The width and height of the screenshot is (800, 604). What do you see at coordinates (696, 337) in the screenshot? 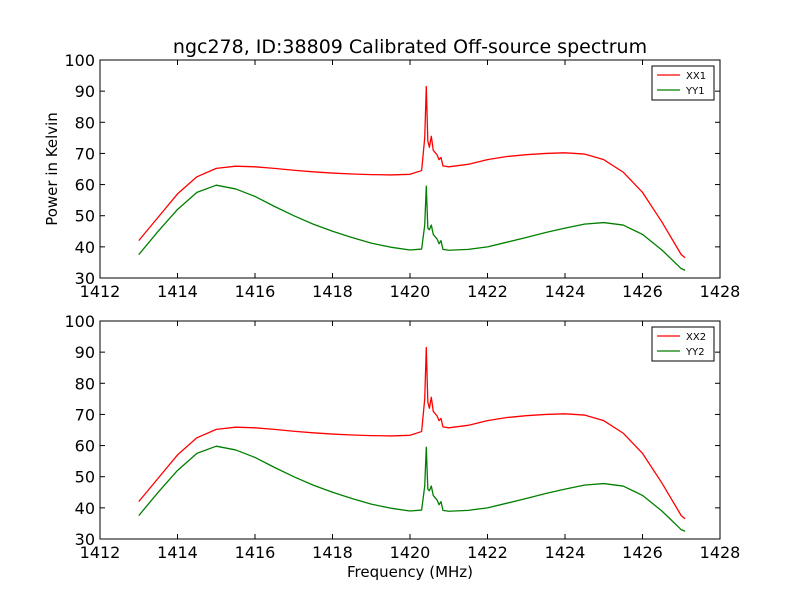
I see `legend-label-xx2: XX2` at bounding box center [696, 337].